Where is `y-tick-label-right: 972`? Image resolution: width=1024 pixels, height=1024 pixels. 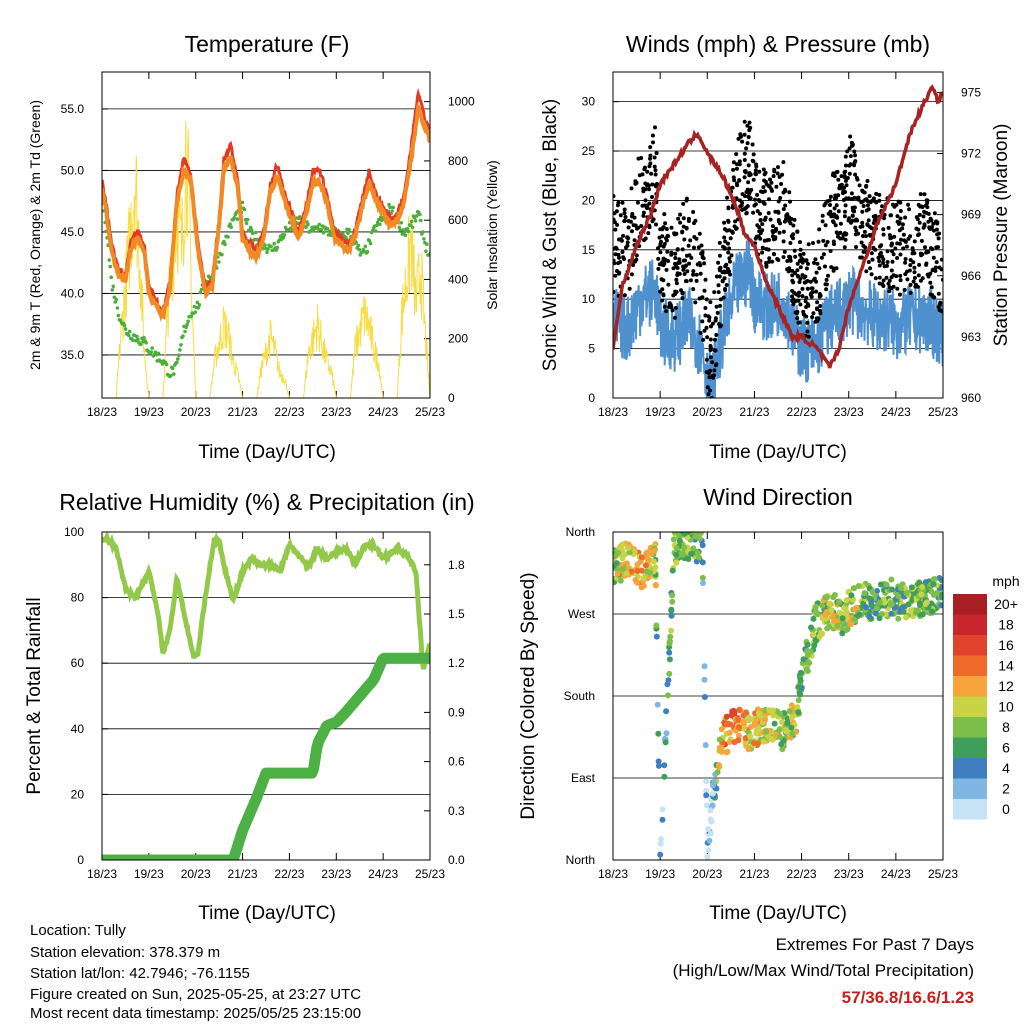 y-tick-label-right: 972 is located at coordinates (971, 154).